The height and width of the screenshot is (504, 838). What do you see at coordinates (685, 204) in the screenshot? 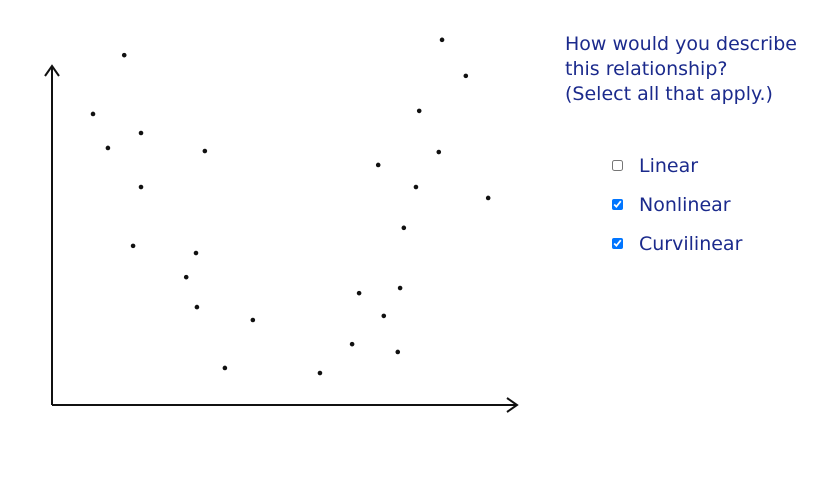
I see `option-label: Nonlinear` at bounding box center [685, 204].